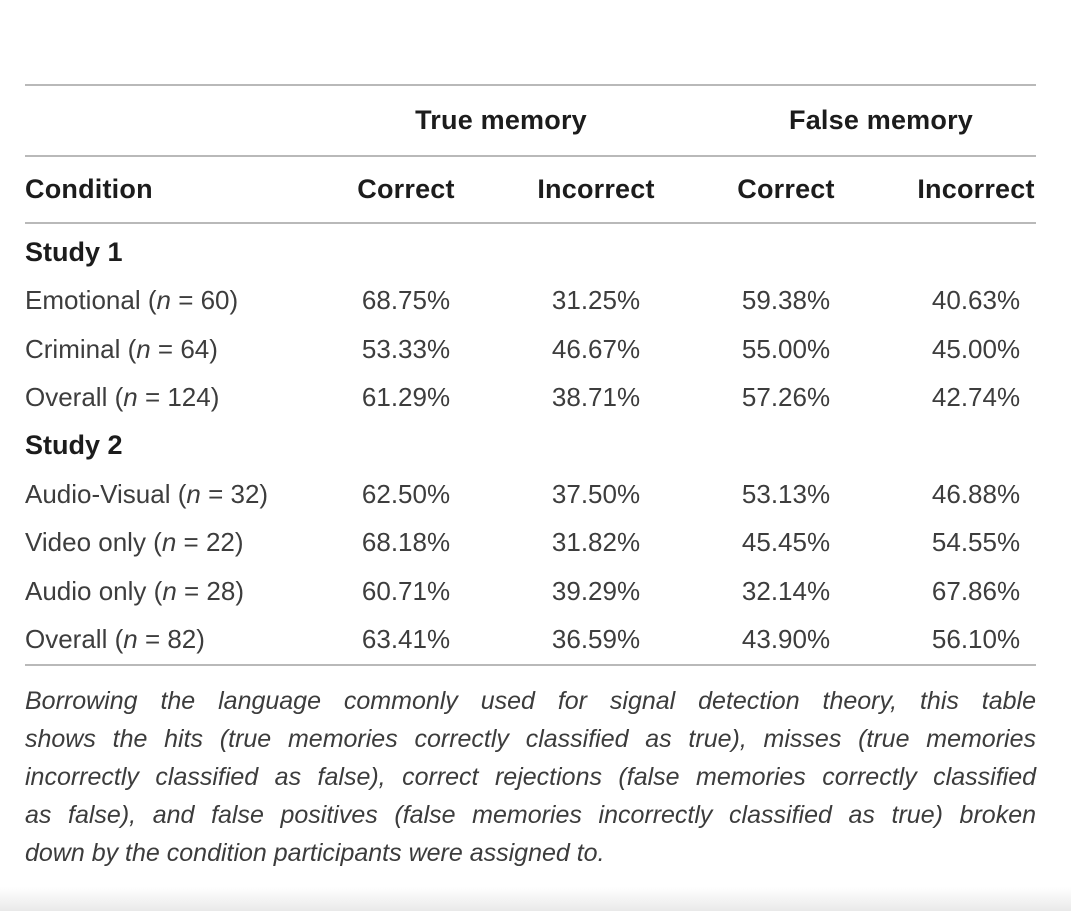  What do you see at coordinates (976, 493) in the screenshot?
I see `value-cell: 46.88%` at bounding box center [976, 493].